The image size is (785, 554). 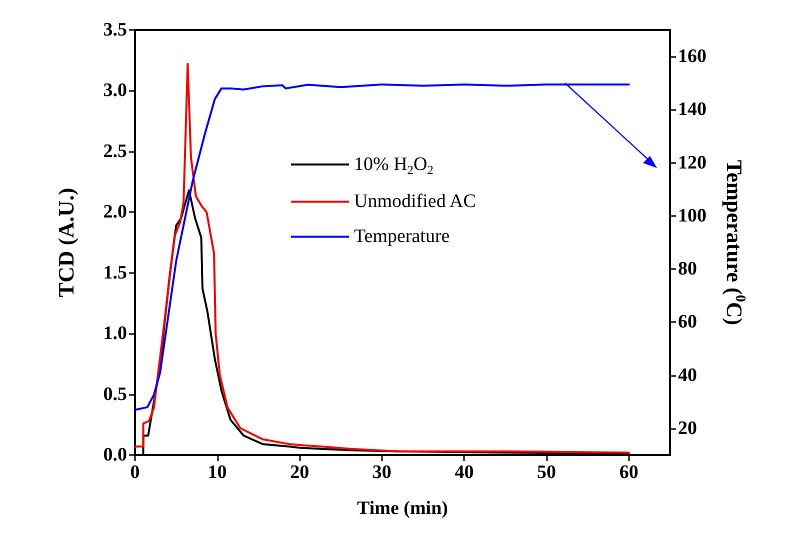 I want to click on y-tick-label: 3.0, so click(x=115, y=91).